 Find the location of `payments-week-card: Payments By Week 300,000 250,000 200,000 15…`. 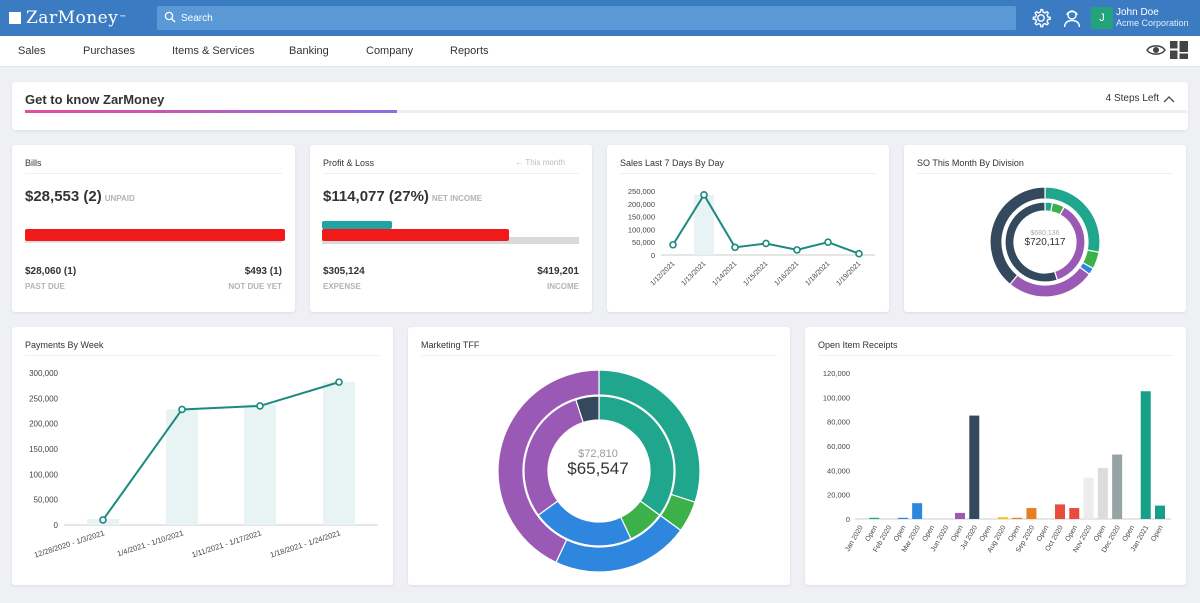

payments-week-card: Payments By Week 300,000 250,000 200,000 15… is located at coordinates (202, 456).